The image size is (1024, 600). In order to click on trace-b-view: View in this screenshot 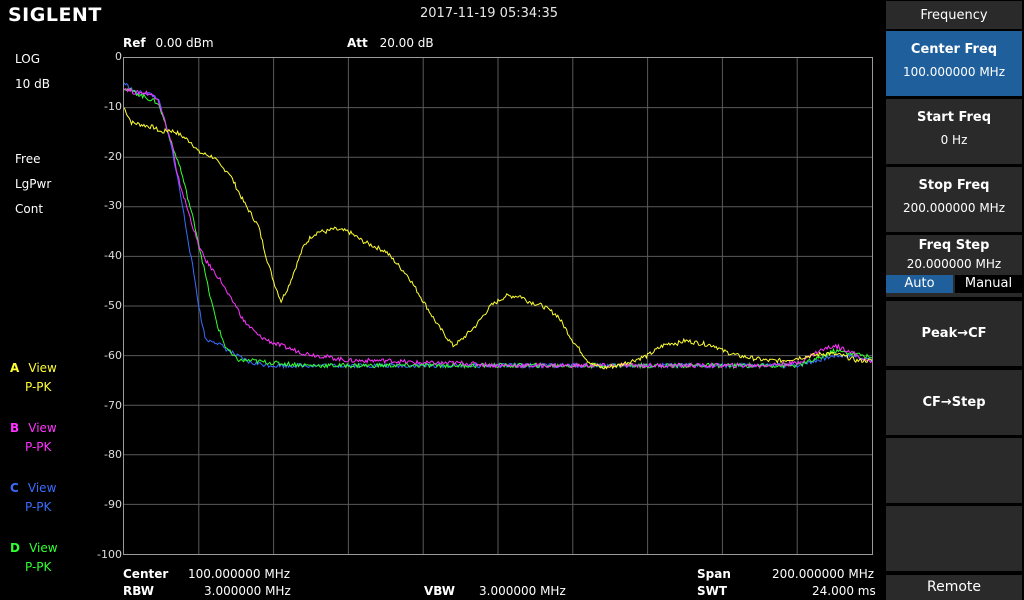, I will do `click(42, 428)`.